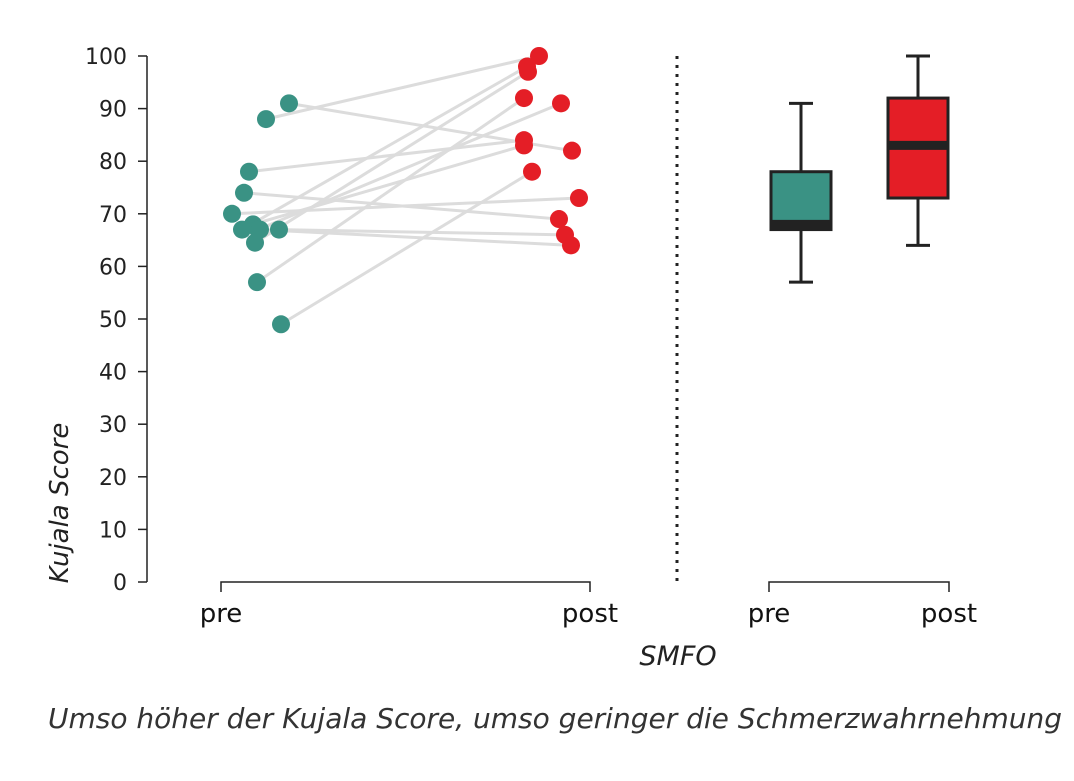 The height and width of the screenshot is (781, 1074). I want to click on y-tick-label: 40, so click(113, 373).